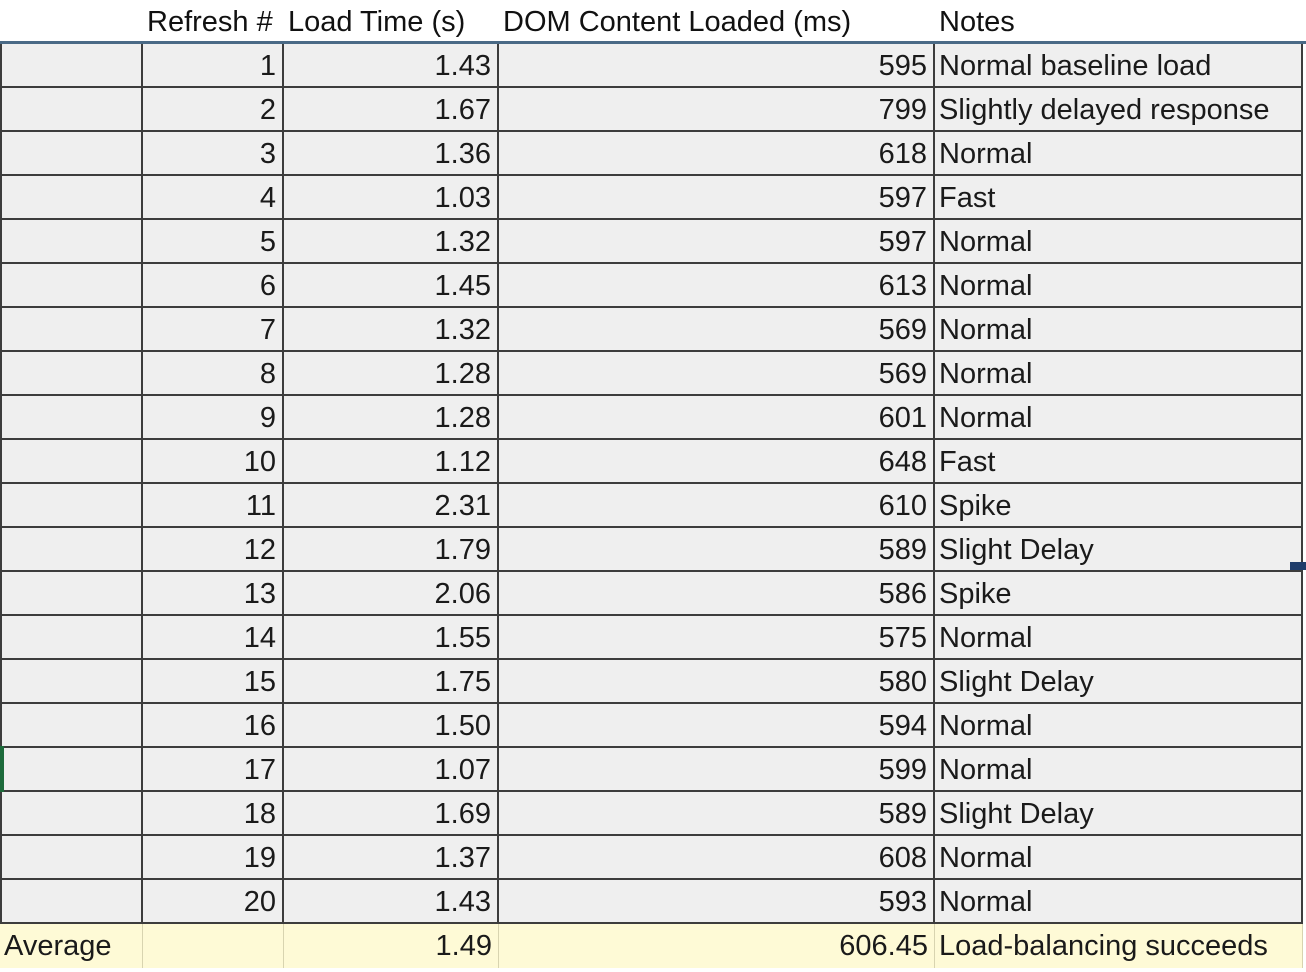  What do you see at coordinates (717, 462) in the screenshot?
I see `cell-dom-content-loaded: 648` at bounding box center [717, 462].